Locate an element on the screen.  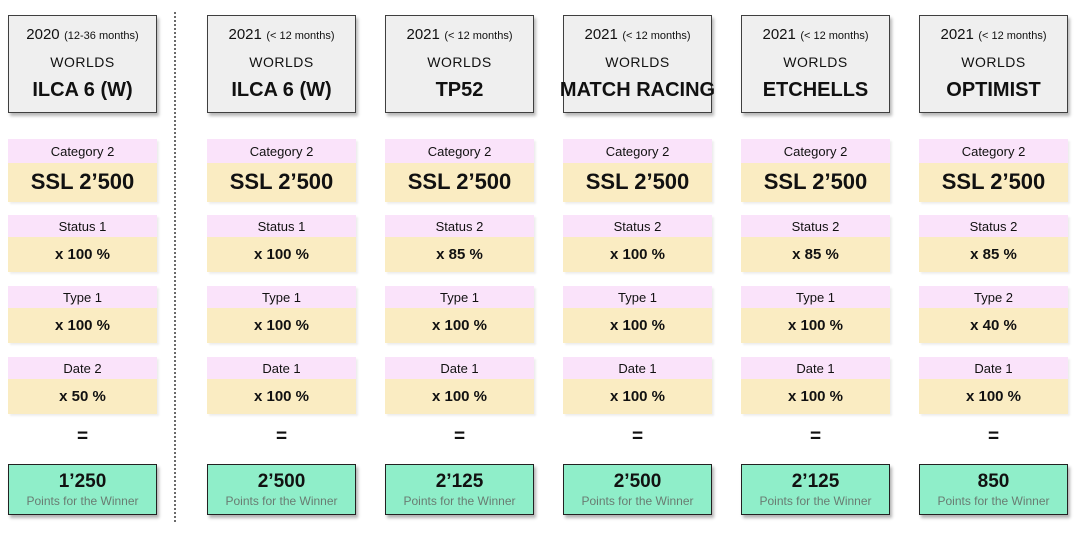
event-header: 2021 (< 12 months) WORLDS ILCA 6 (W) is located at coordinates (281, 64).